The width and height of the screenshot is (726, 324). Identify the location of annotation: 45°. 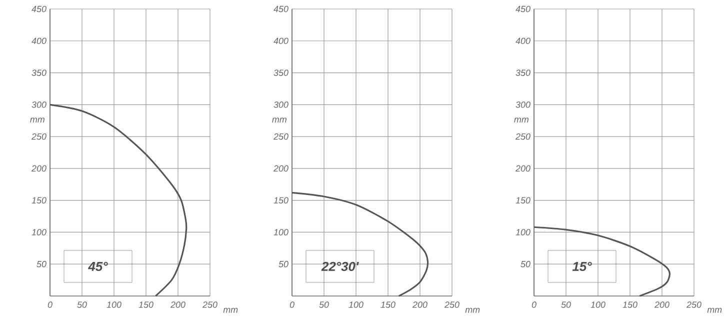
(98, 267).